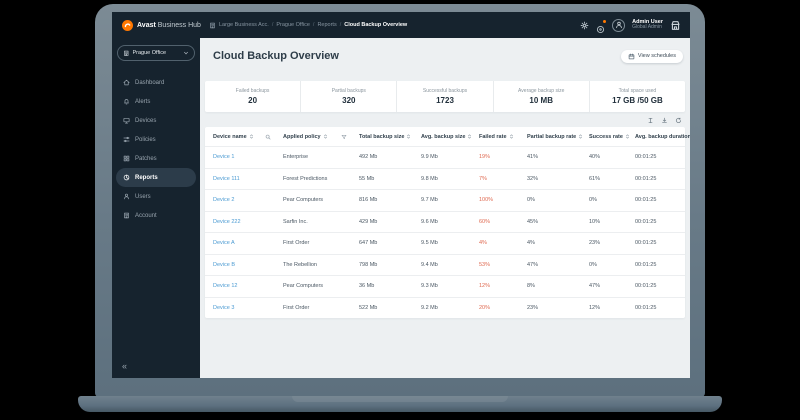 This screenshot has width=800, height=420. What do you see at coordinates (533, 264) in the screenshot?
I see `cell-partial-rate: 47%` at bounding box center [533, 264].